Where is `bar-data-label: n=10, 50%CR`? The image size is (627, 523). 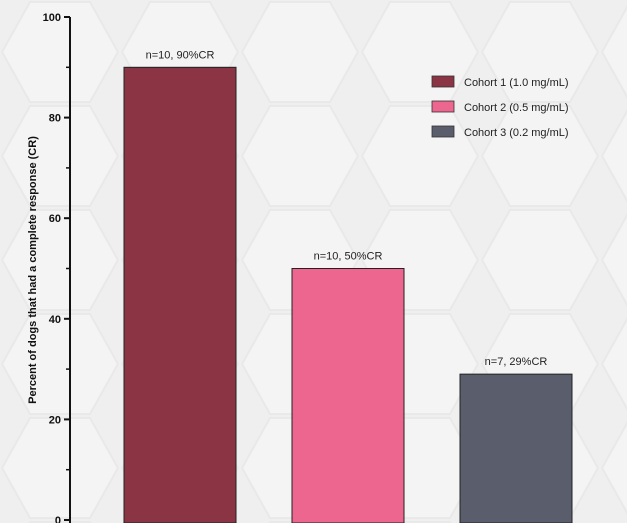 bar-data-label: n=10, 50%CR is located at coordinates (348, 257).